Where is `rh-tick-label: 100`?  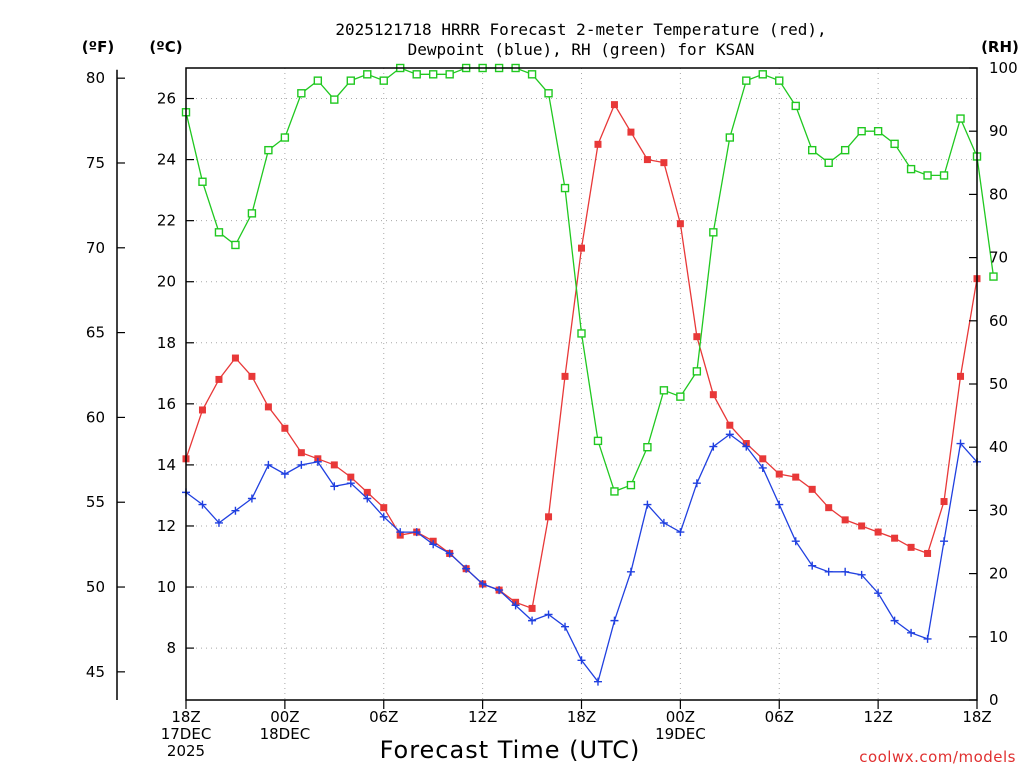 rh-tick-label: 100 is located at coordinates (1003, 68).